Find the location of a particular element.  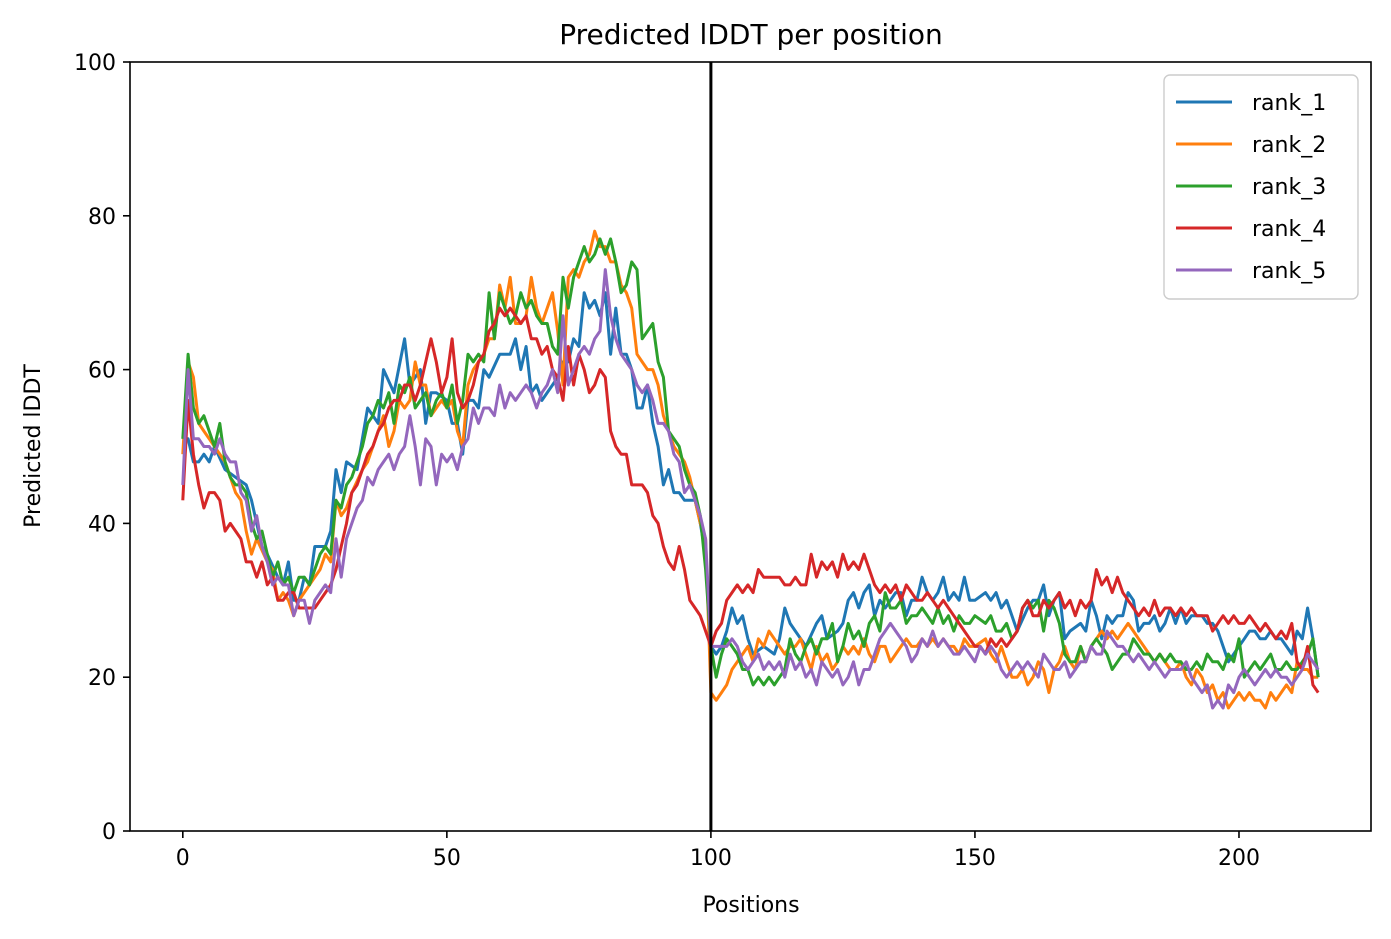

legend-label: rank_5 is located at coordinates (1289, 271).